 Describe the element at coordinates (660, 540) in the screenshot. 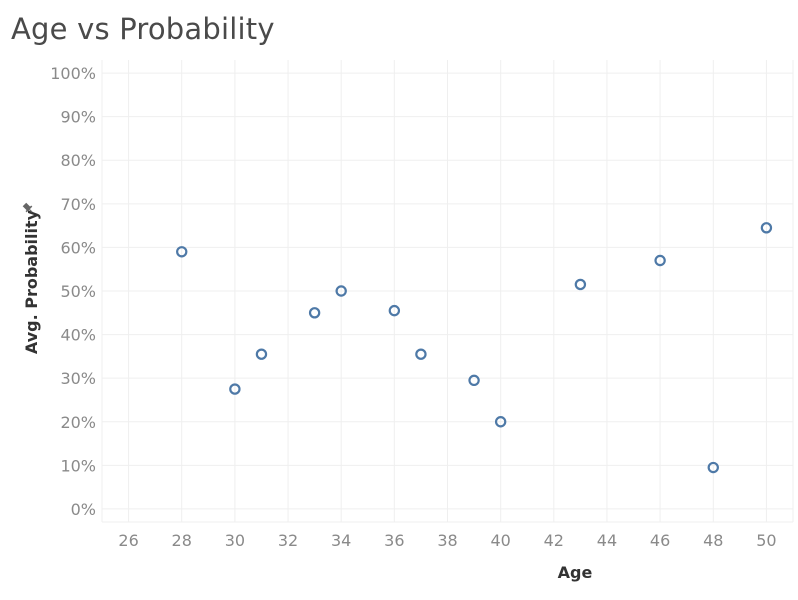

I see `x-tick-label: 46` at that location.